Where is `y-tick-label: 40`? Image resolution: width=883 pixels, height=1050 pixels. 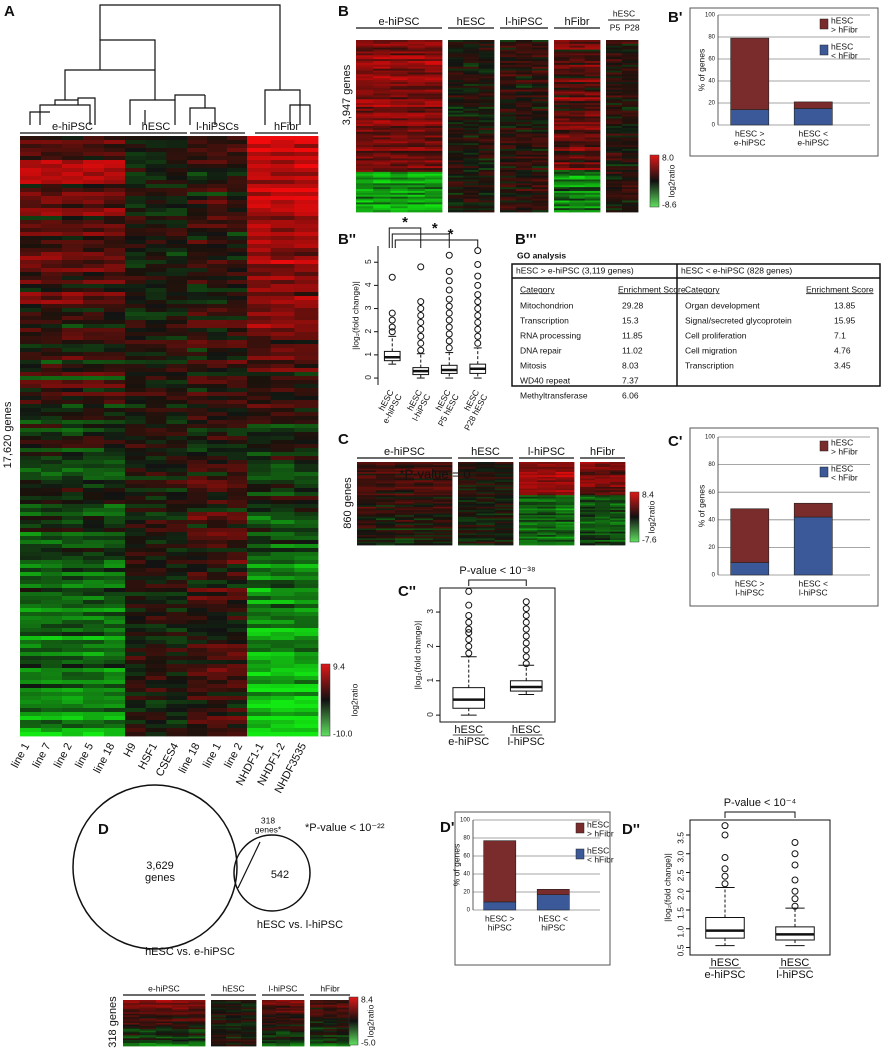
y-tick-label: 40 is located at coordinates (711, 82).